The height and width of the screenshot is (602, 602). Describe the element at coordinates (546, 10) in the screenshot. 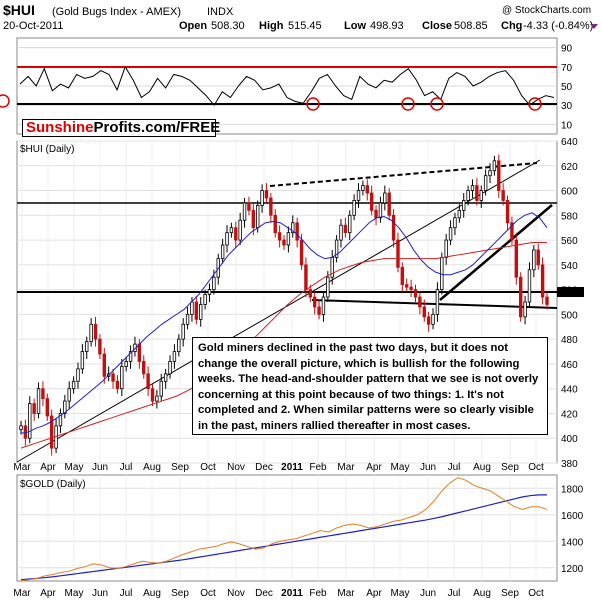

I see `header-source: @ StockCharts.com` at that location.